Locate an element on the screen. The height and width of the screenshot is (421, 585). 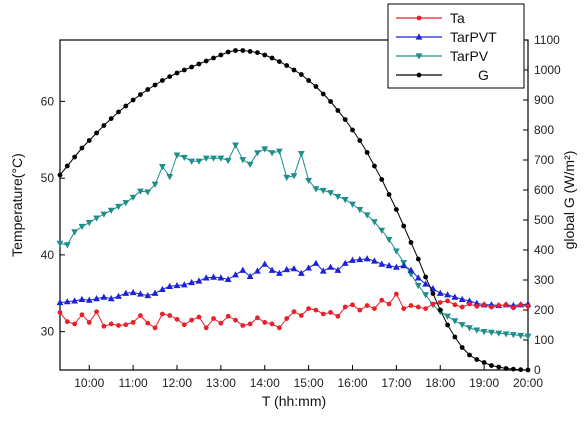
y-right-tick-label: 0 is located at coordinates (537, 370).